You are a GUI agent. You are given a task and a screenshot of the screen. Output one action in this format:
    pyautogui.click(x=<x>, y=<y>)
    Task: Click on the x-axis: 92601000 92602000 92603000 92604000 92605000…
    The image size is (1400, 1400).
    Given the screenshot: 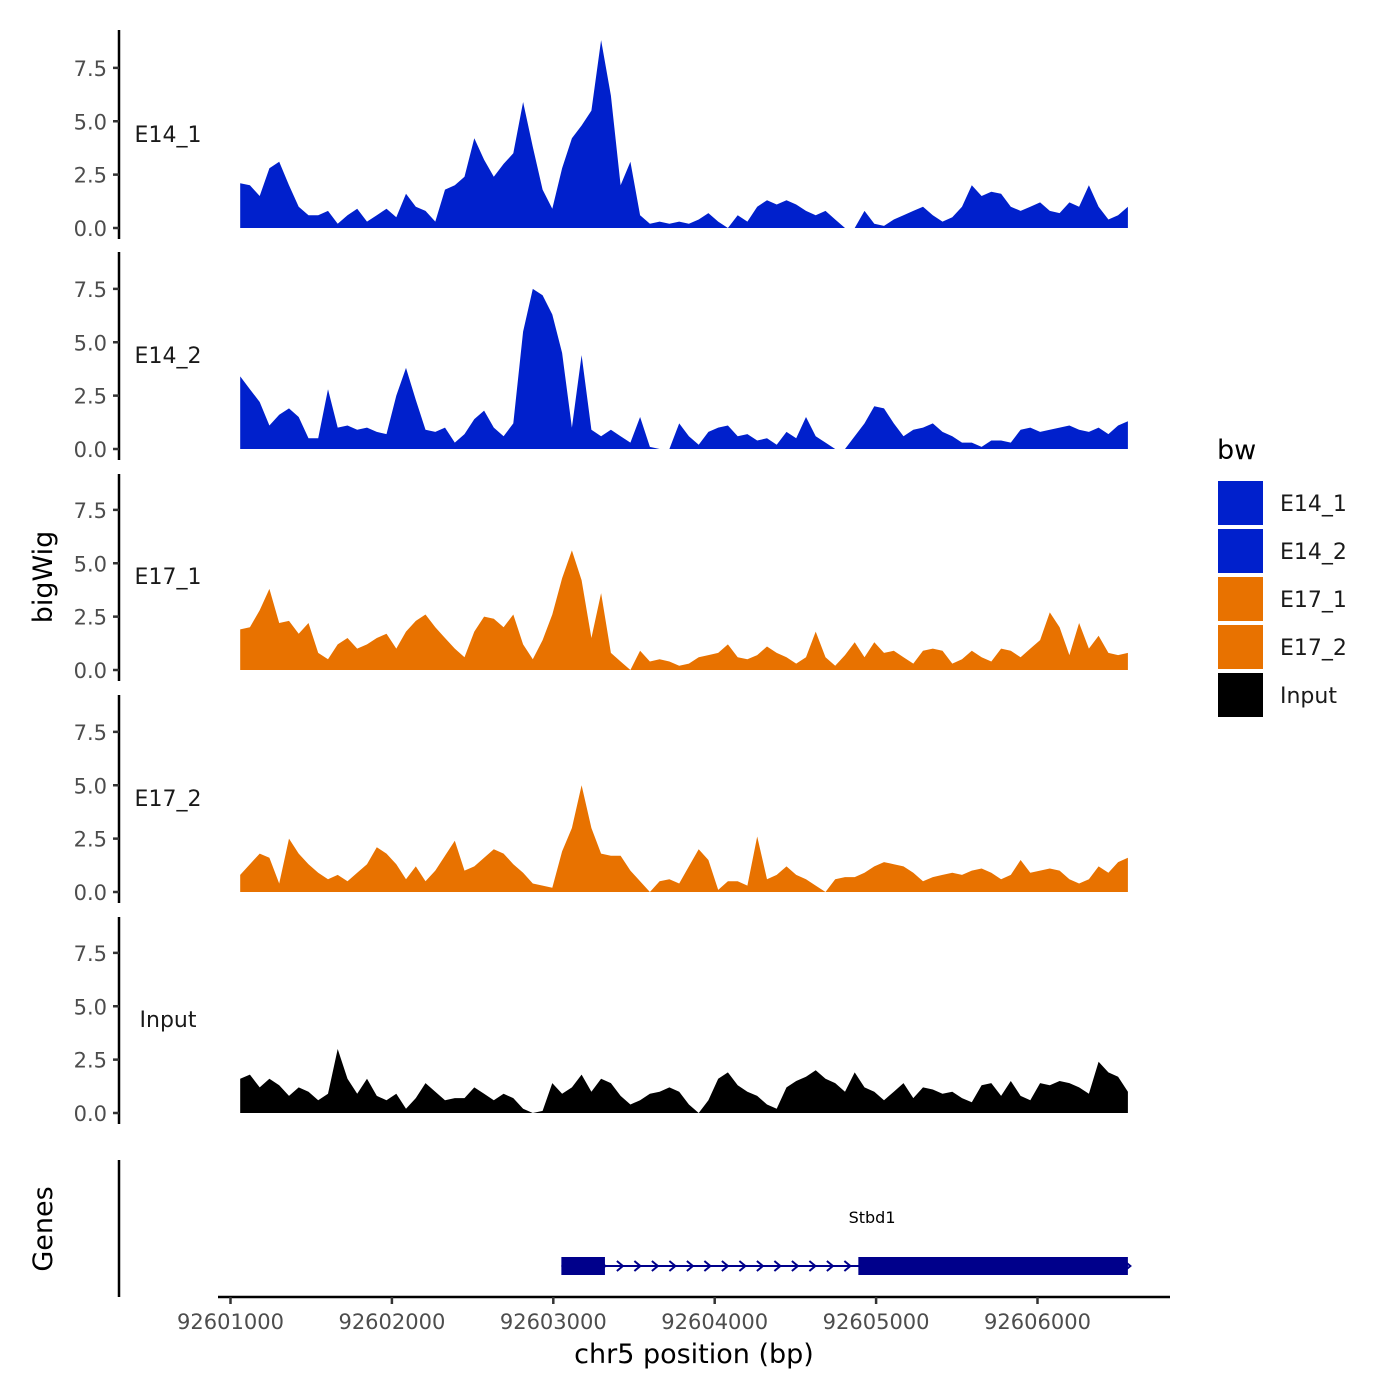 What is the action you would take?
    pyautogui.click(x=673, y=1314)
    